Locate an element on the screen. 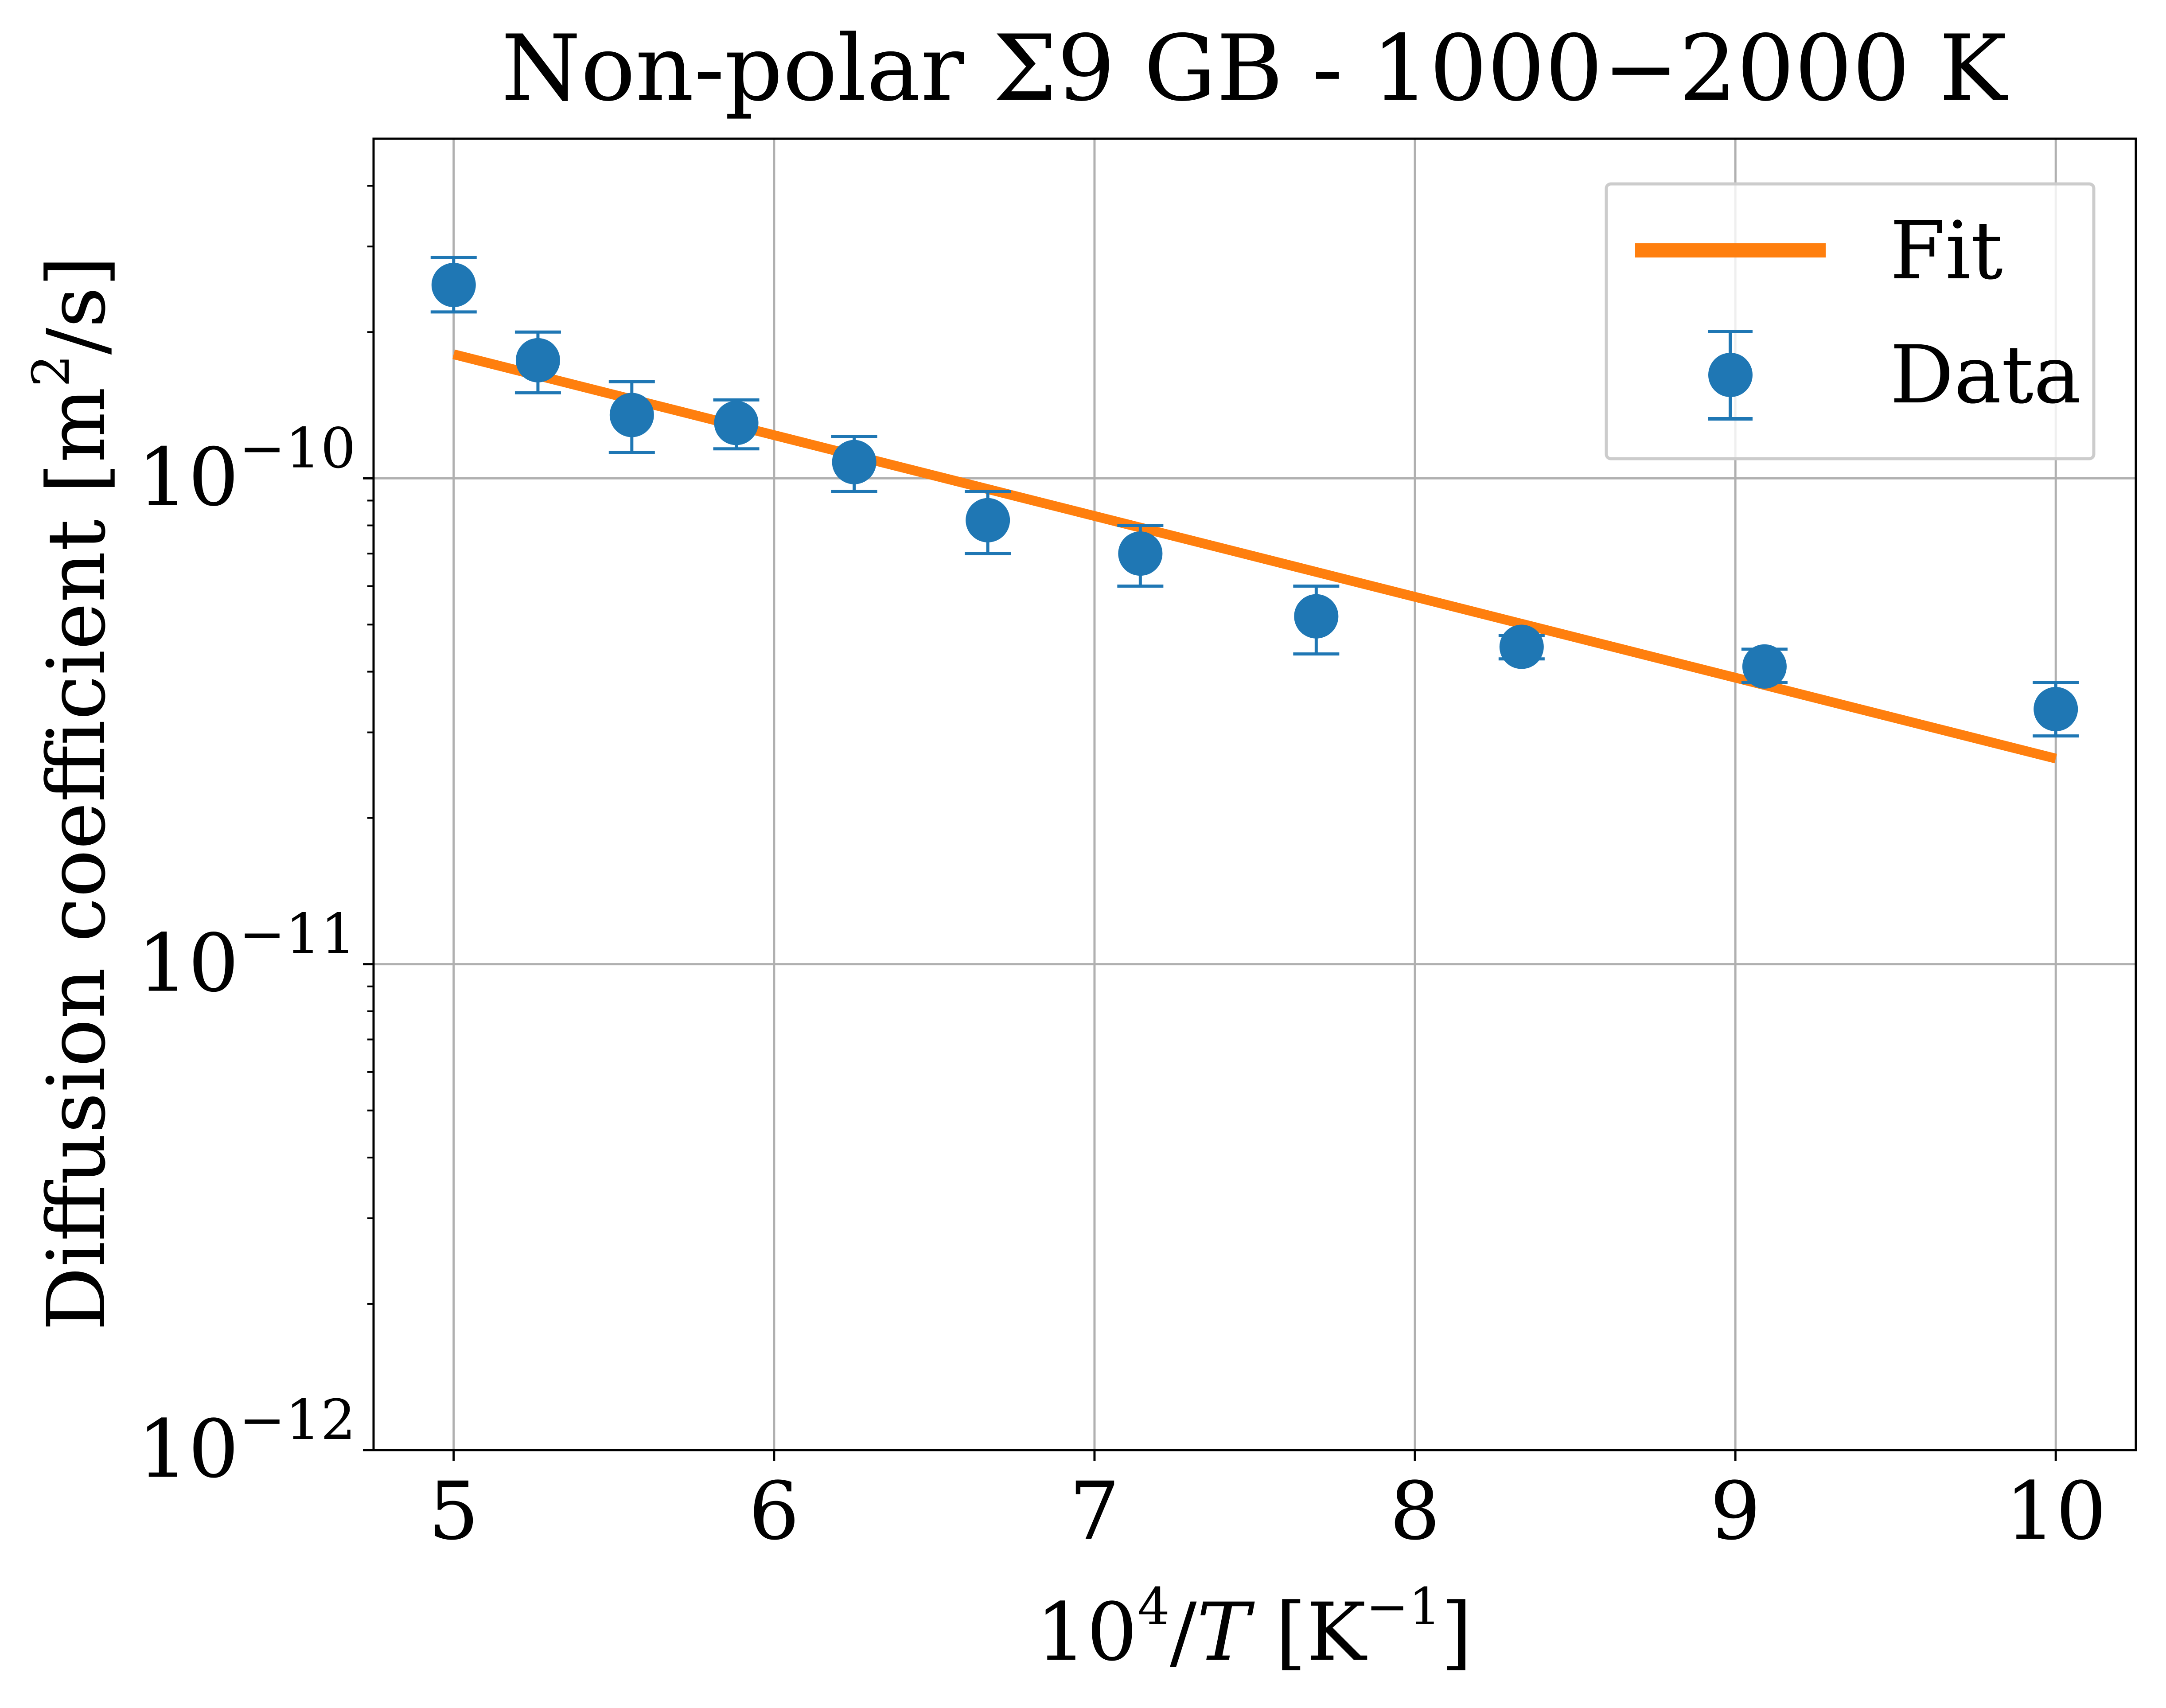 This screenshot has width=2166, height=1708. y-axis-label: Diffusion coefficient [m2/s] is located at coordinates (72, 794).